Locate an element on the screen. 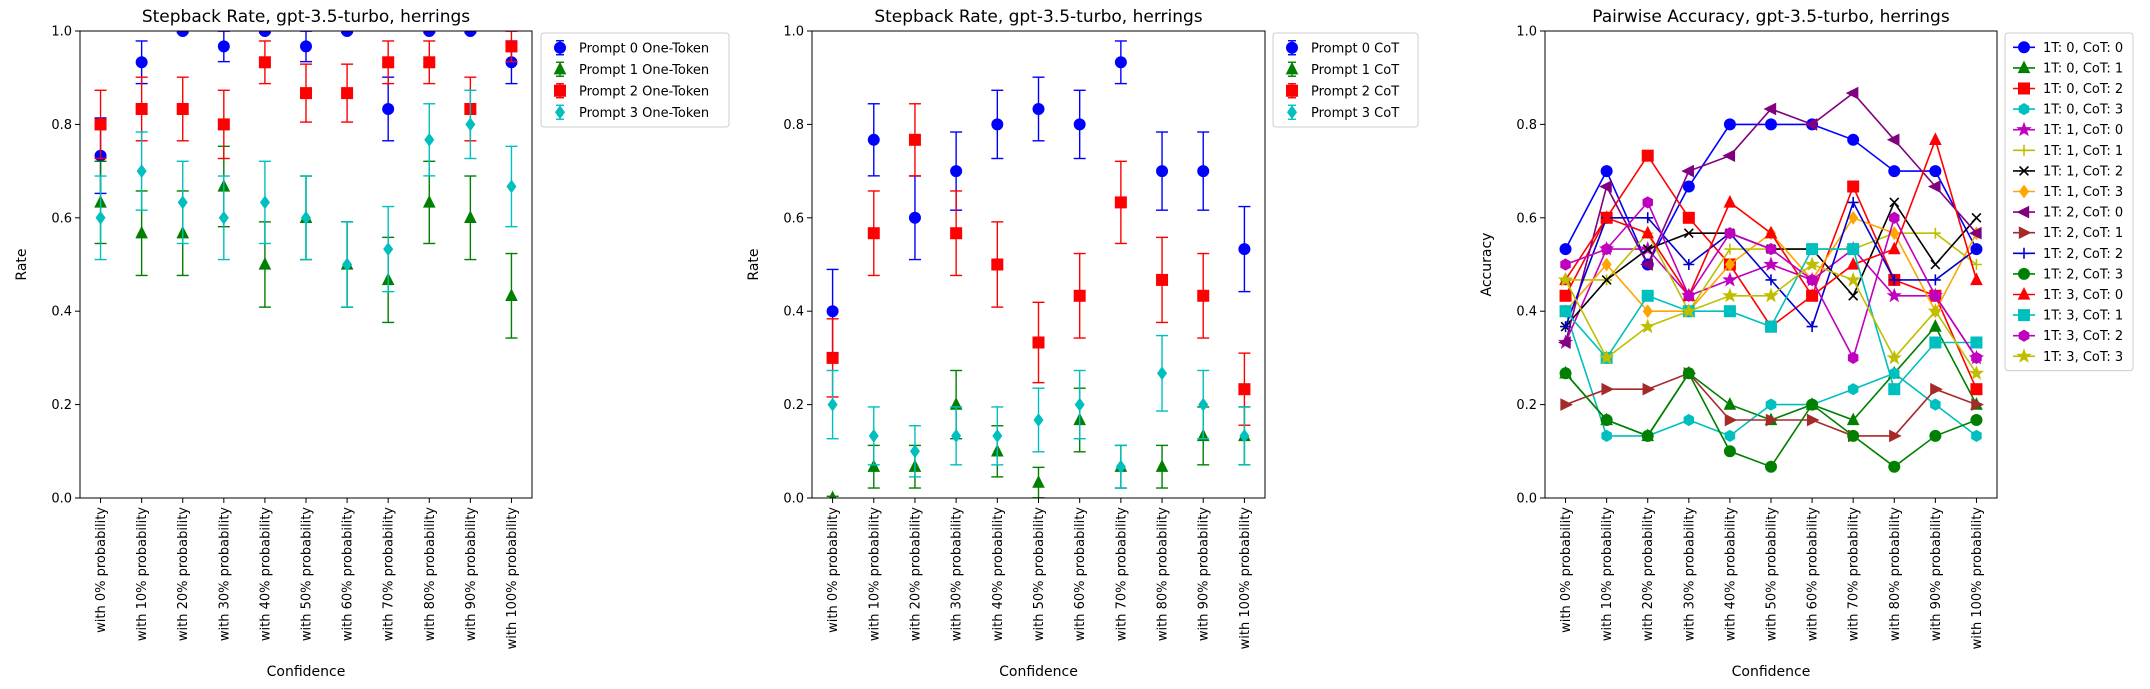 This screenshot has width=2150, height=689. x-tick-label: with 30% probability is located at coordinates (1689, 574).